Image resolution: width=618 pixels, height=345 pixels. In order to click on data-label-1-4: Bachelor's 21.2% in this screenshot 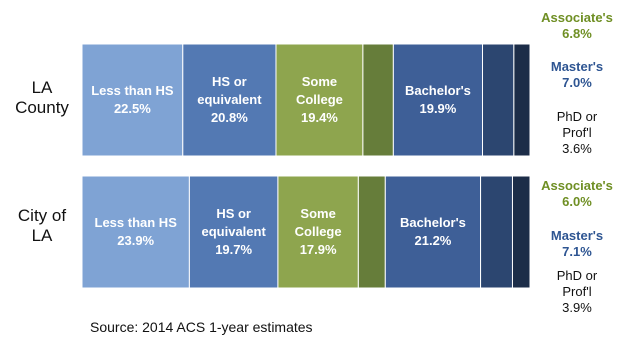, I will do `click(433, 231)`.